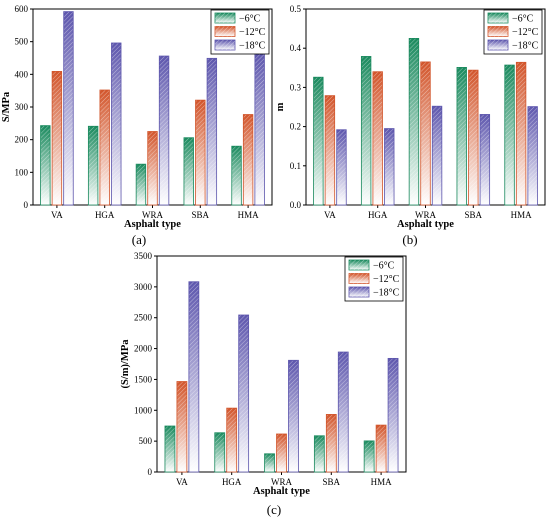 The height and width of the screenshot is (528, 550). I want to click on y-axis-title: (S/m)/MPa, so click(125, 364).